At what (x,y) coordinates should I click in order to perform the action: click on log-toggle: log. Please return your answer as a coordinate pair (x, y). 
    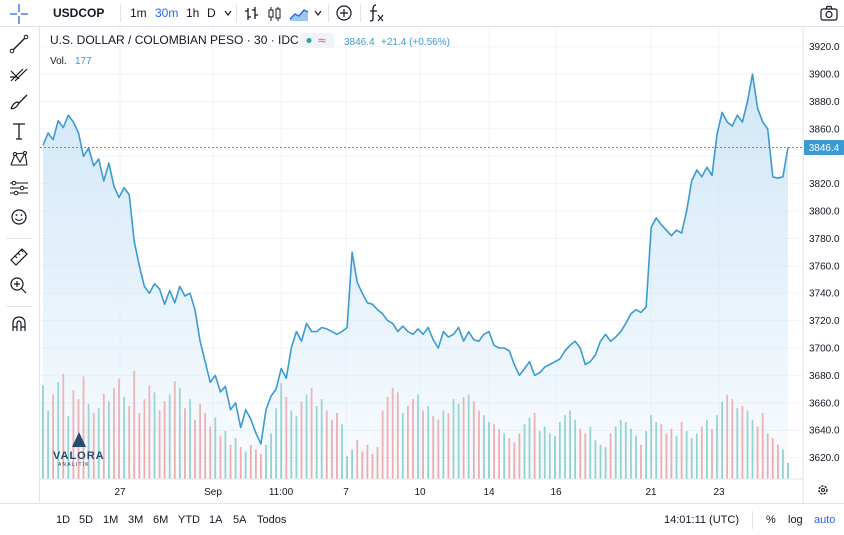
    Looking at the image, I should click on (795, 520).